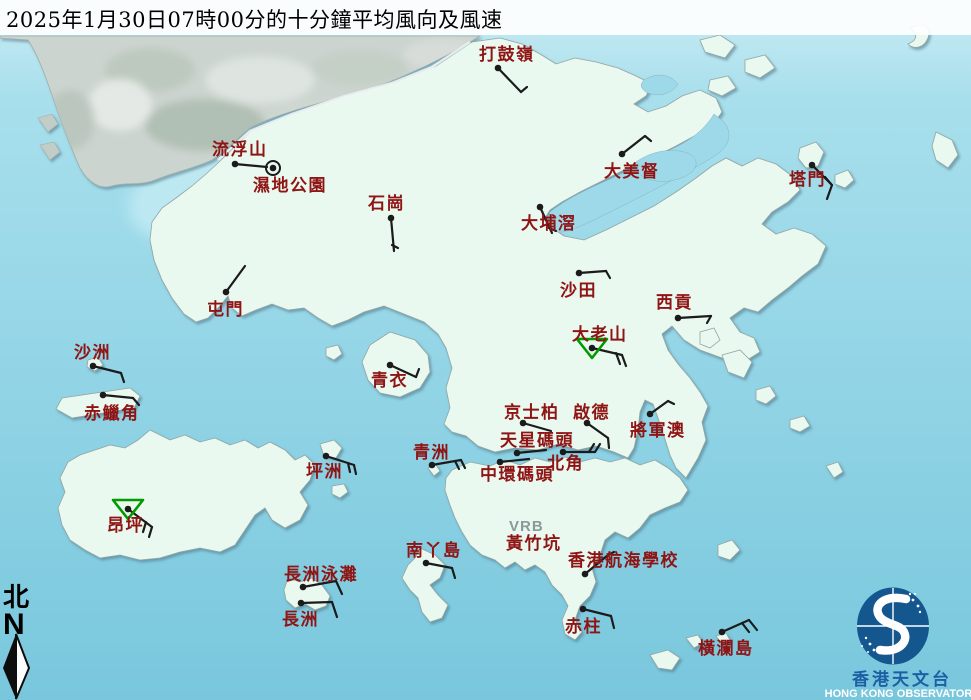 Image resolution: width=971 pixels, height=700 pixels. What do you see at coordinates (440, 456) in the screenshot?
I see `station: 青洲` at bounding box center [440, 456].